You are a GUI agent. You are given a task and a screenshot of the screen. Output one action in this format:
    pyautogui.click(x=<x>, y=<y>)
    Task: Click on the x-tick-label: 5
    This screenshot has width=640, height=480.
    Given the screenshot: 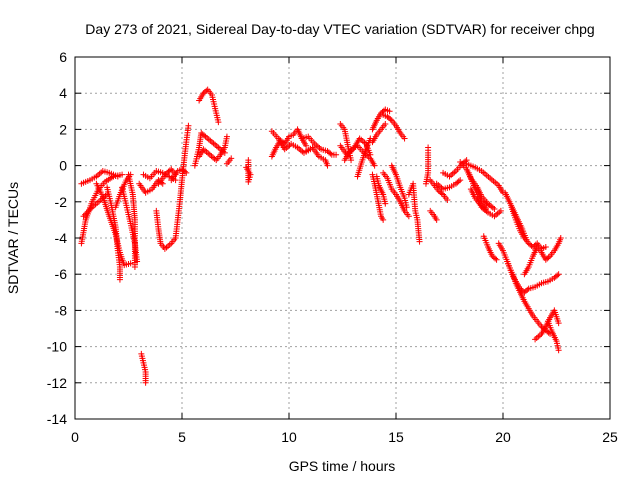 What is the action you would take?
    pyautogui.click(x=182, y=437)
    